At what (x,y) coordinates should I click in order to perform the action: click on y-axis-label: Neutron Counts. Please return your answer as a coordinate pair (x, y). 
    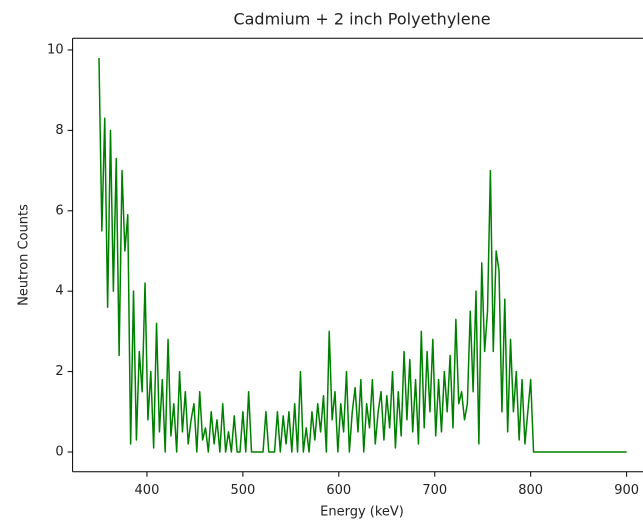
    Looking at the image, I should click on (24, 255).